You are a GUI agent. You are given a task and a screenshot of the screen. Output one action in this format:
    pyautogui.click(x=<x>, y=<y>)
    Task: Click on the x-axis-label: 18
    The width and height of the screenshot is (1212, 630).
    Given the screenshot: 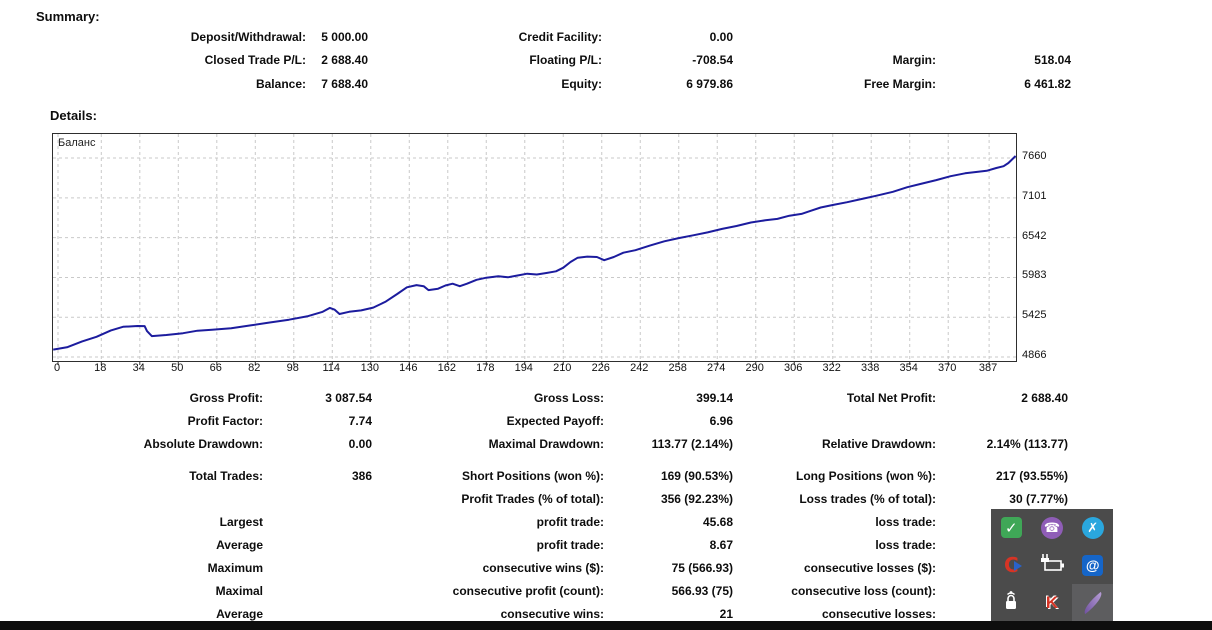 What is the action you would take?
    pyautogui.click(x=100, y=368)
    